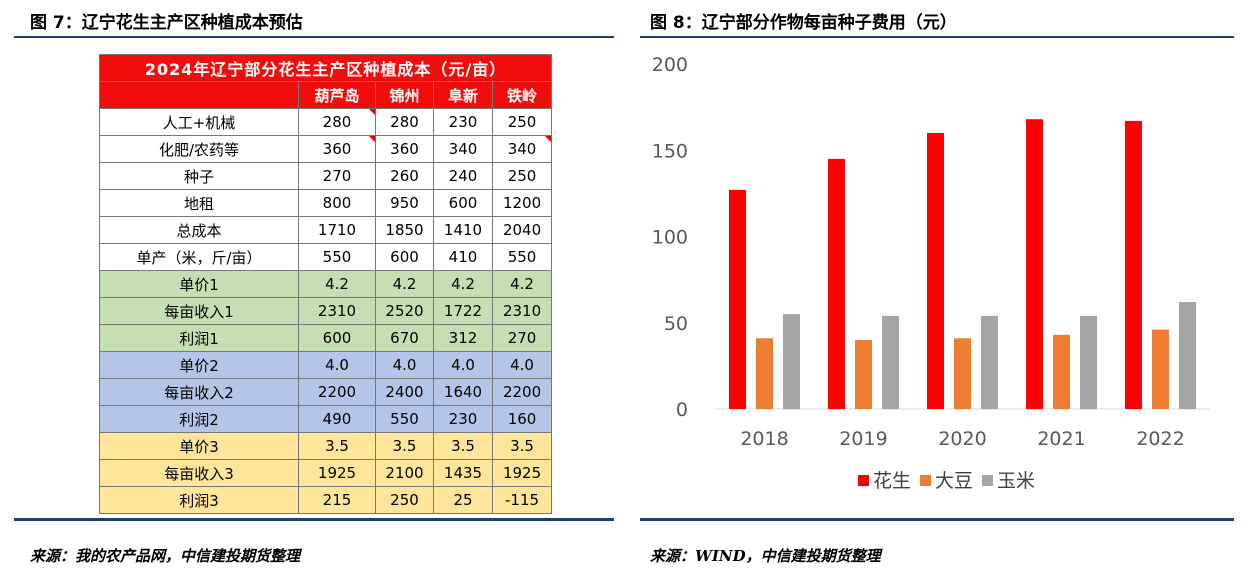  I want to click on bar-大豆-2020, so click(962, 373).